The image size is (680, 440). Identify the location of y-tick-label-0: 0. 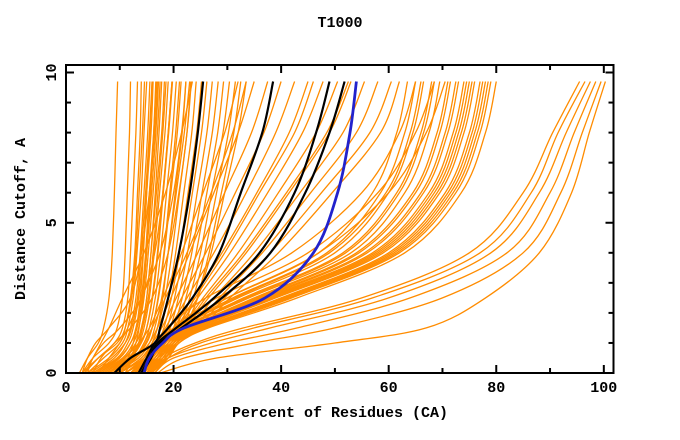
(52, 372).